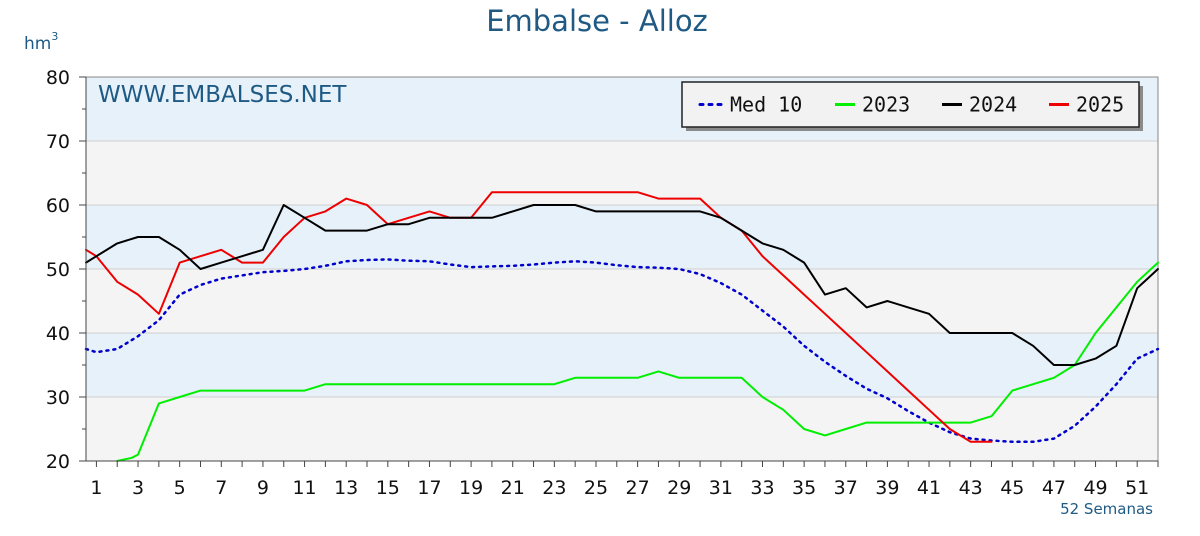 The image size is (1200, 536). Describe the element at coordinates (304, 488) in the screenshot. I see `x-tick-label: 11` at that location.